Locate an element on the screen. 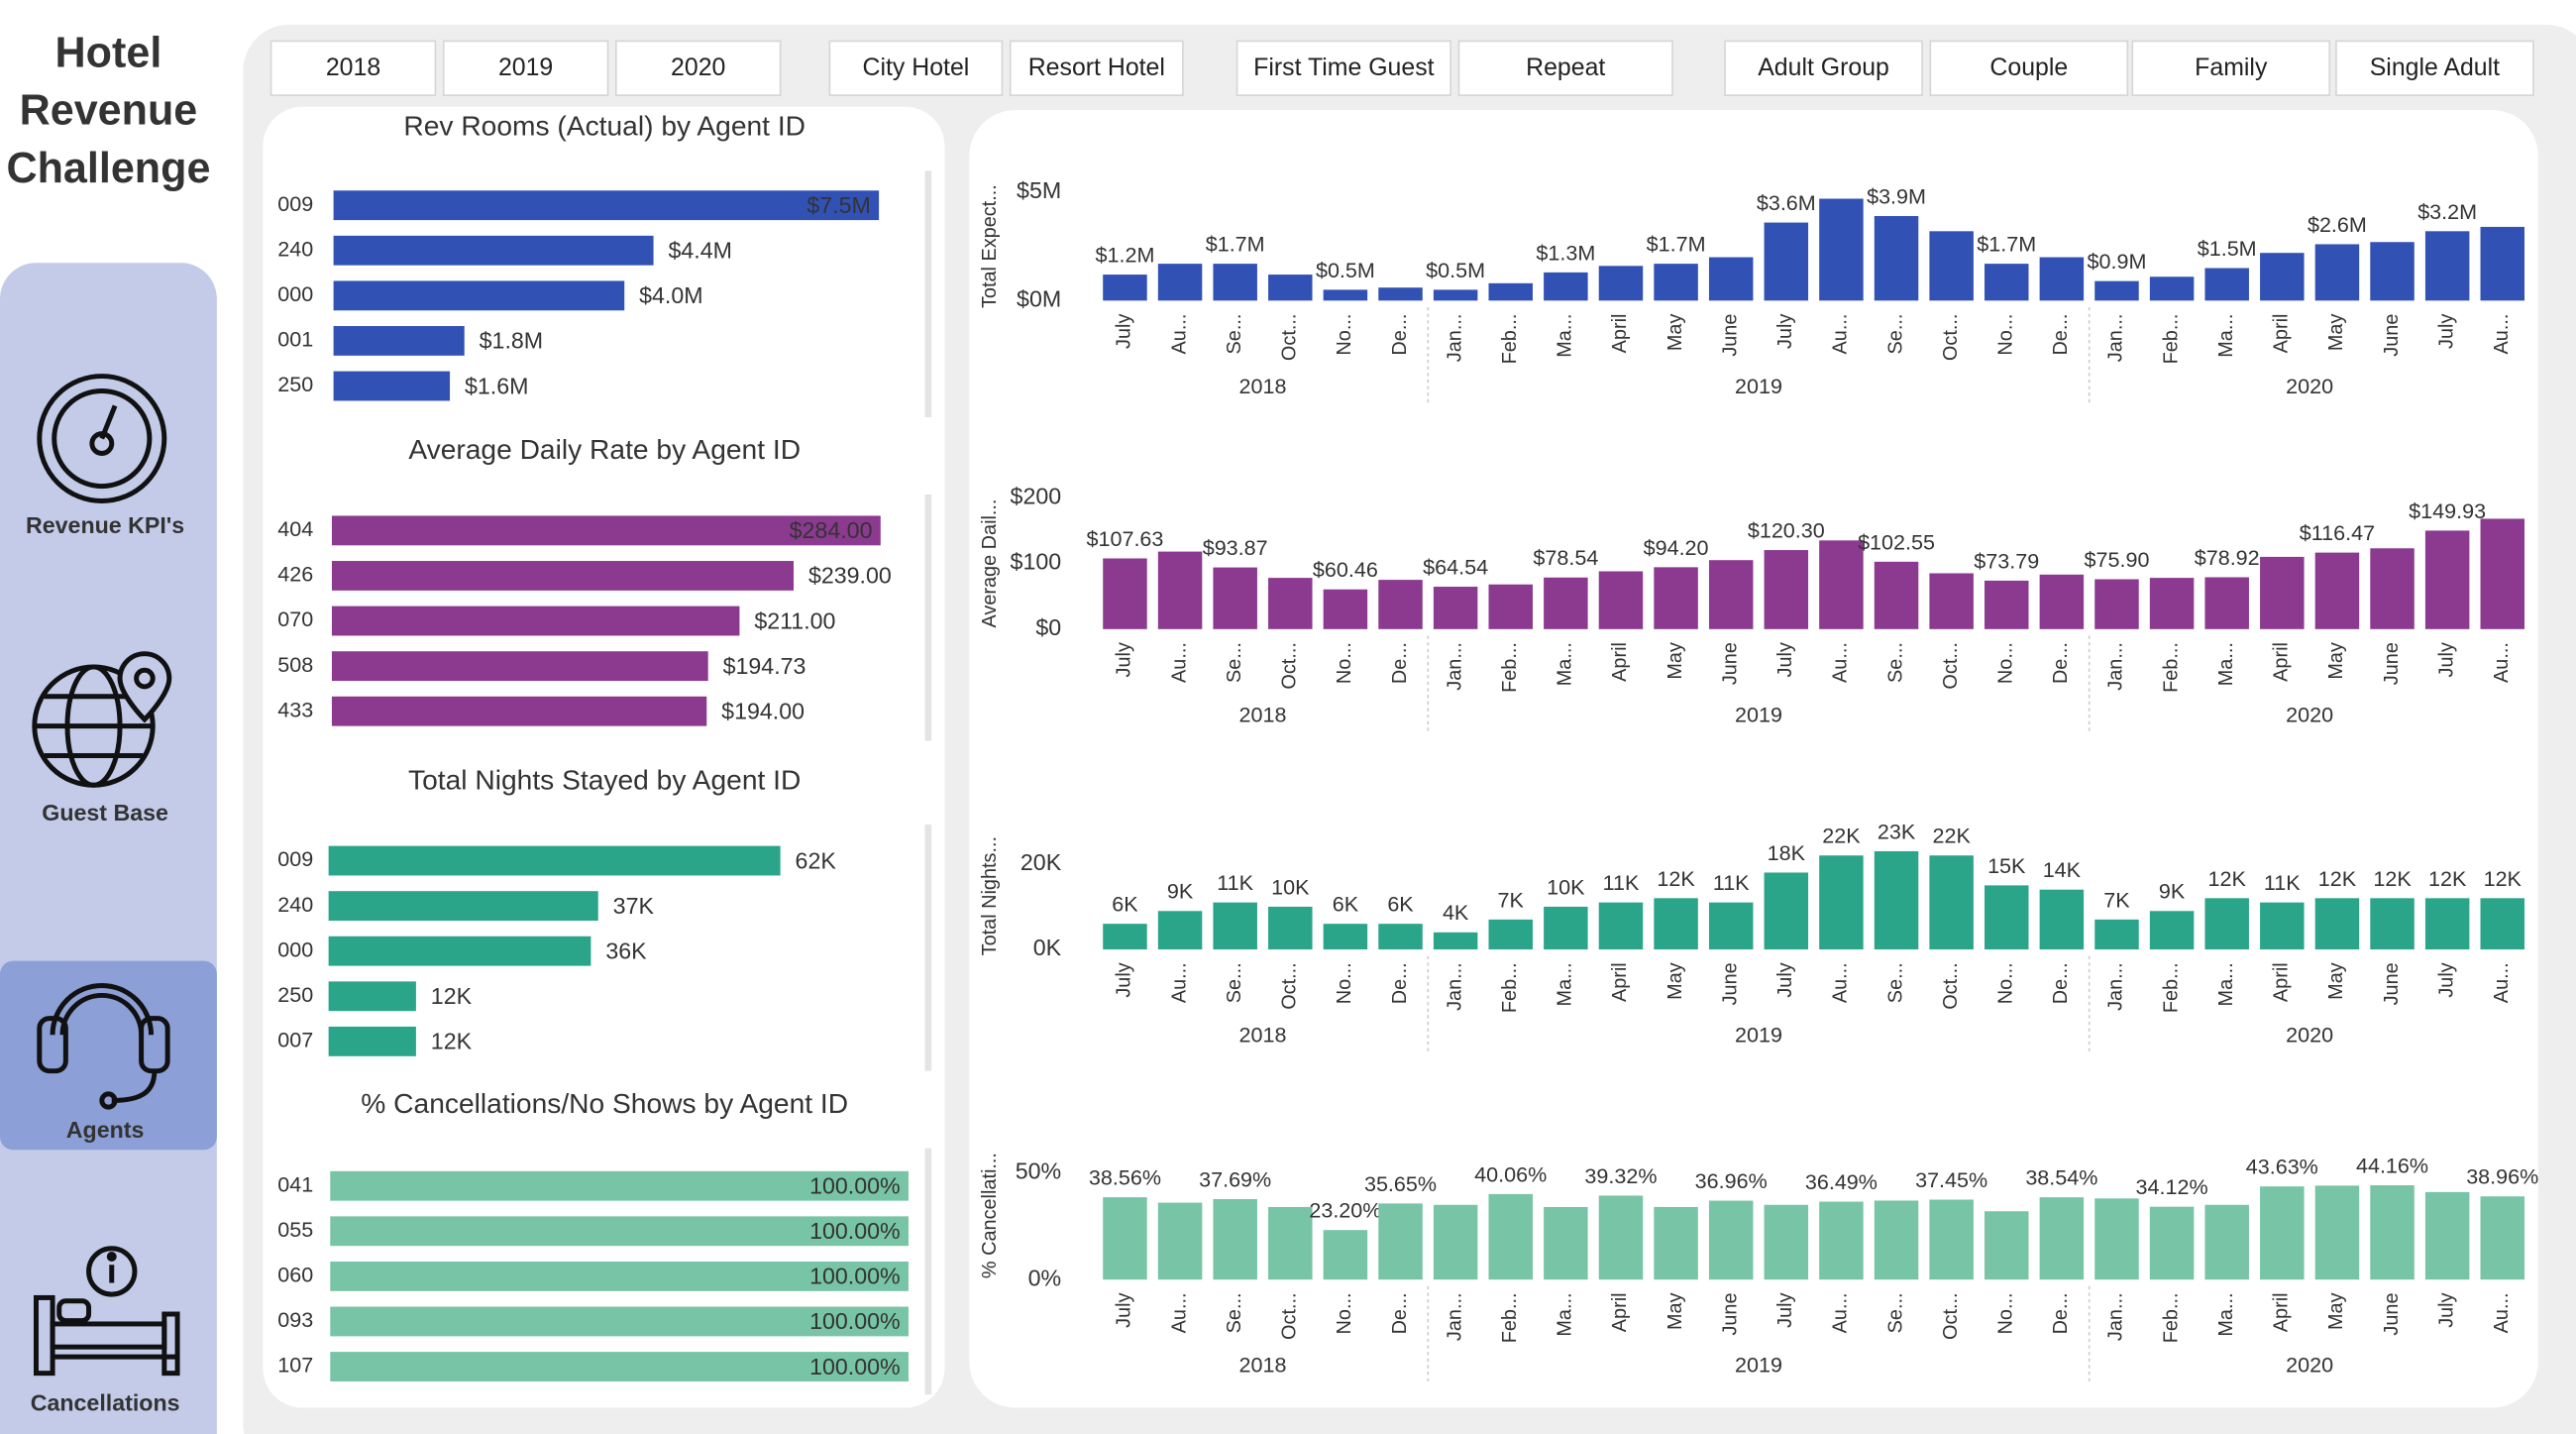  category-label: 250 is located at coordinates (295, 994).